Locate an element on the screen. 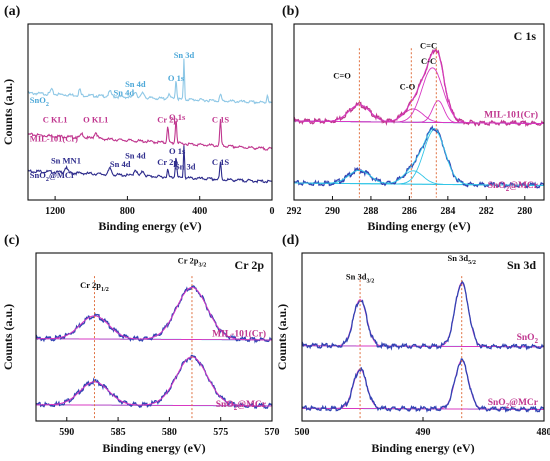  peak-label: C-O is located at coordinates (408, 87).